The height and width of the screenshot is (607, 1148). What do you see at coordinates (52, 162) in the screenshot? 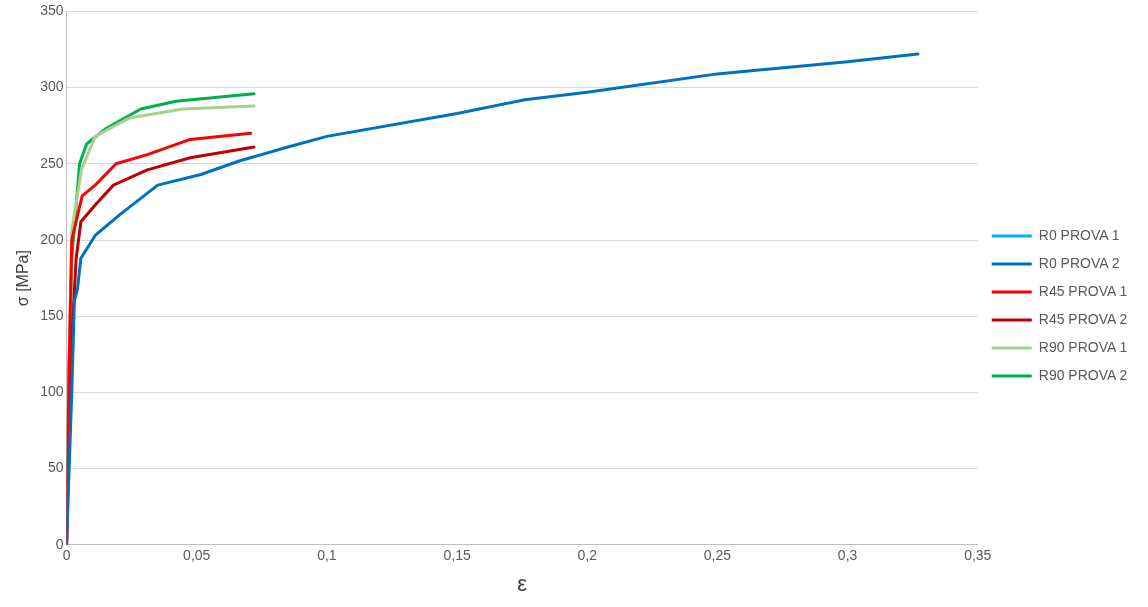
I see `y-tick-label: 250` at bounding box center [52, 162].